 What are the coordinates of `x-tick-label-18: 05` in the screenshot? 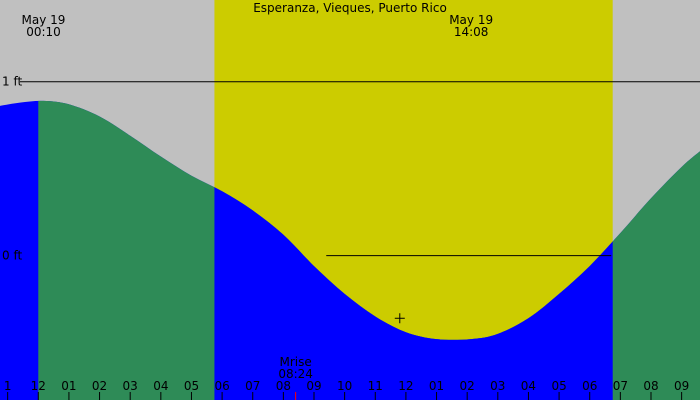 It's located at (558, 386).